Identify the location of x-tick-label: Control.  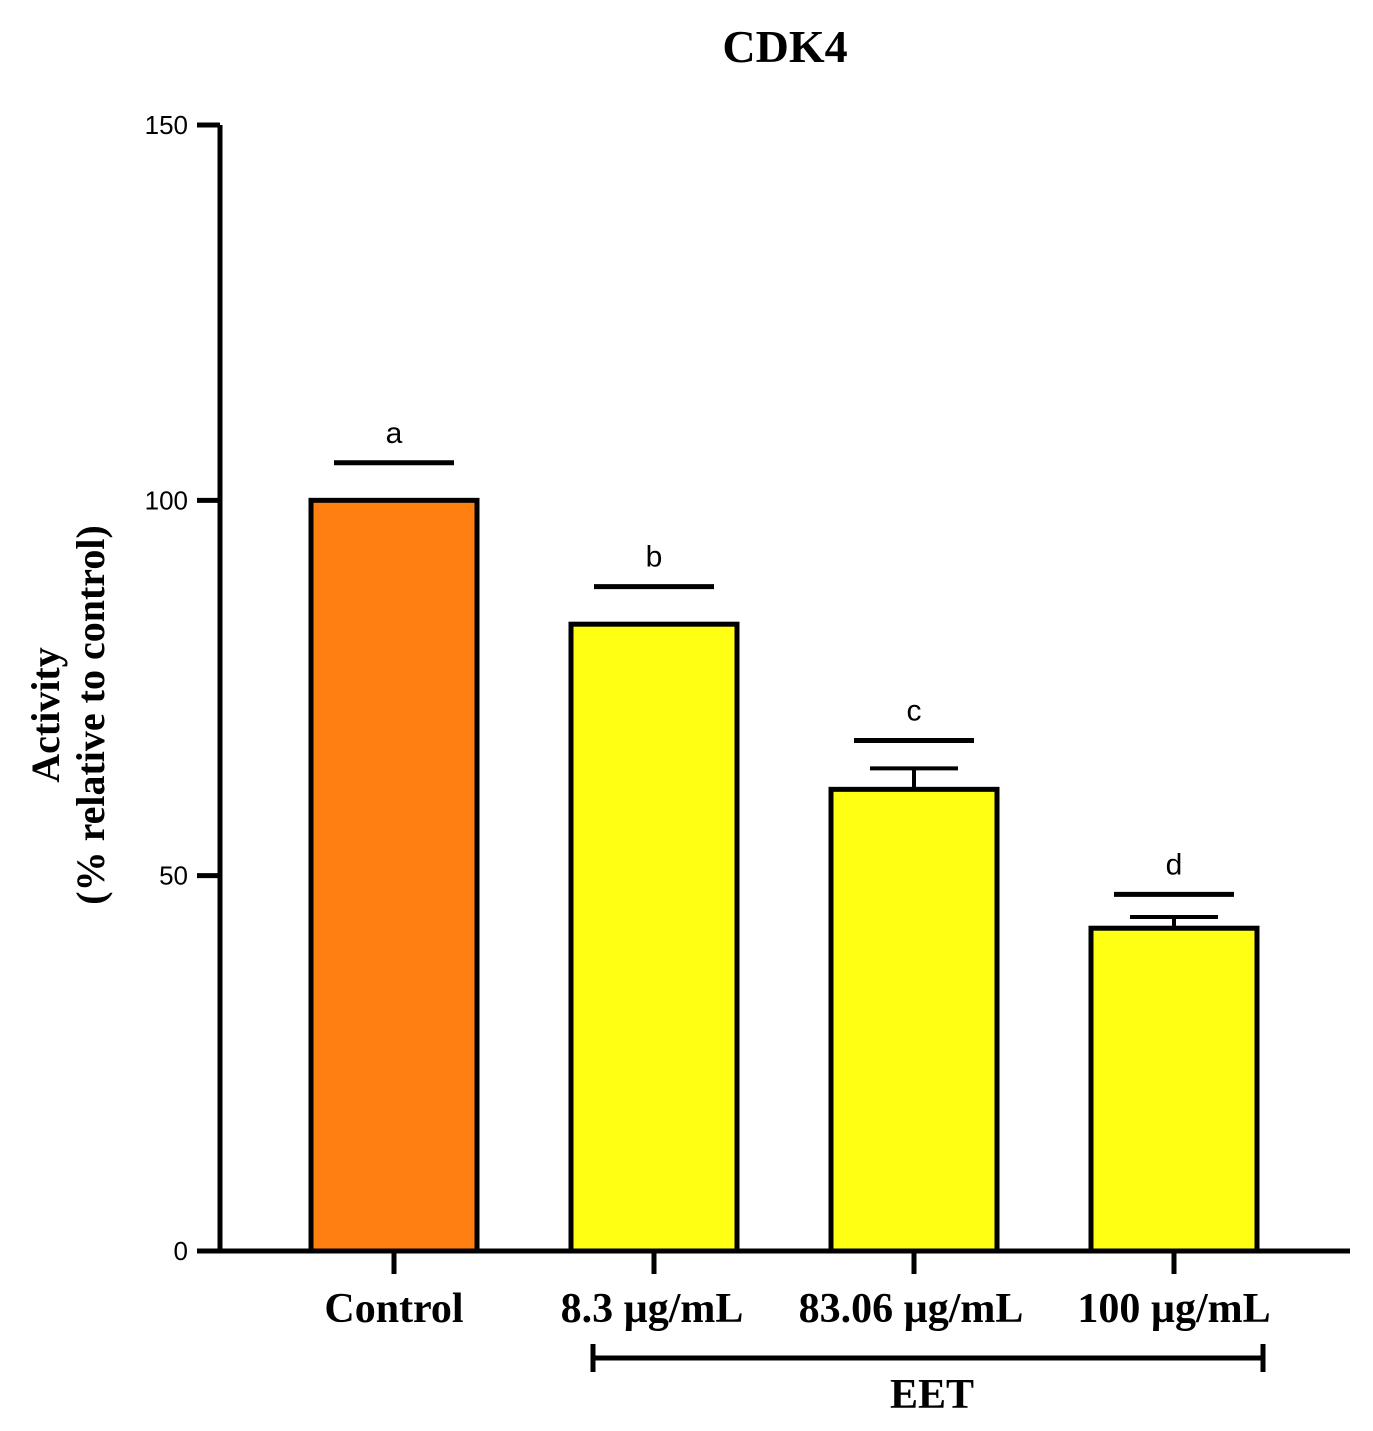
(393, 1309).